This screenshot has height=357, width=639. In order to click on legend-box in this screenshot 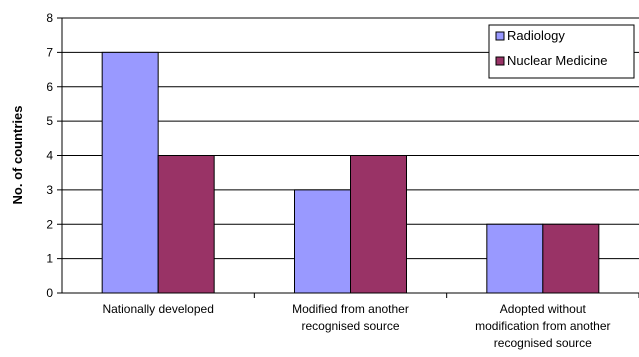, I will do `click(561, 51)`.